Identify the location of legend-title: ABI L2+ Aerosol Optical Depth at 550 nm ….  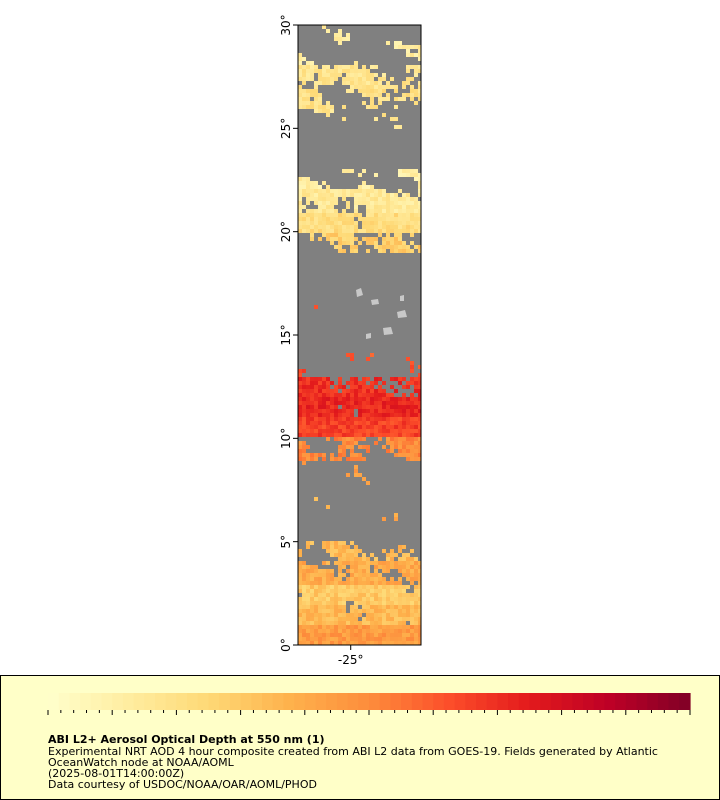
(186, 739).